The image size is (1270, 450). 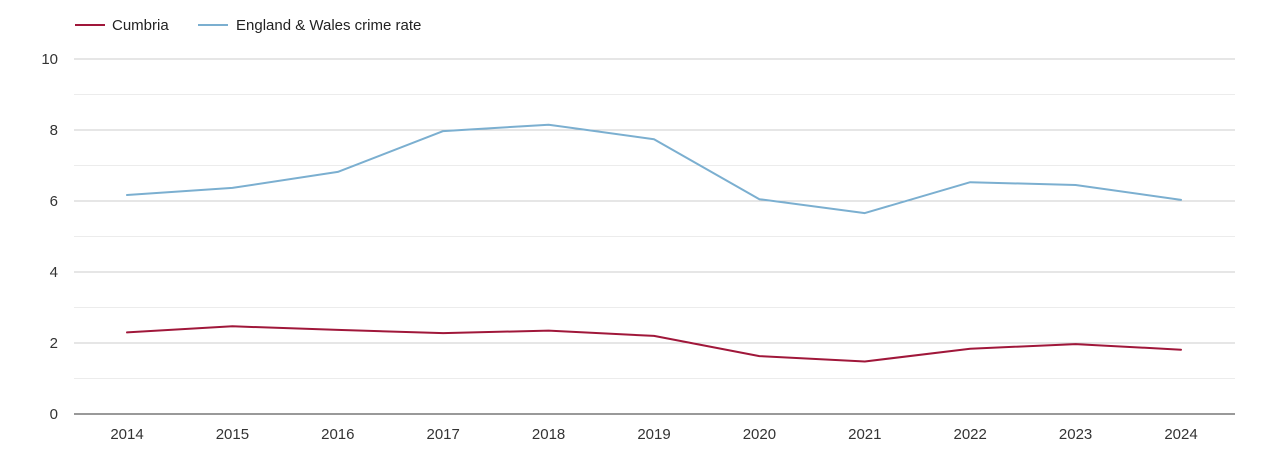 I want to click on x-tick-label: 2015, so click(x=232, y=434).